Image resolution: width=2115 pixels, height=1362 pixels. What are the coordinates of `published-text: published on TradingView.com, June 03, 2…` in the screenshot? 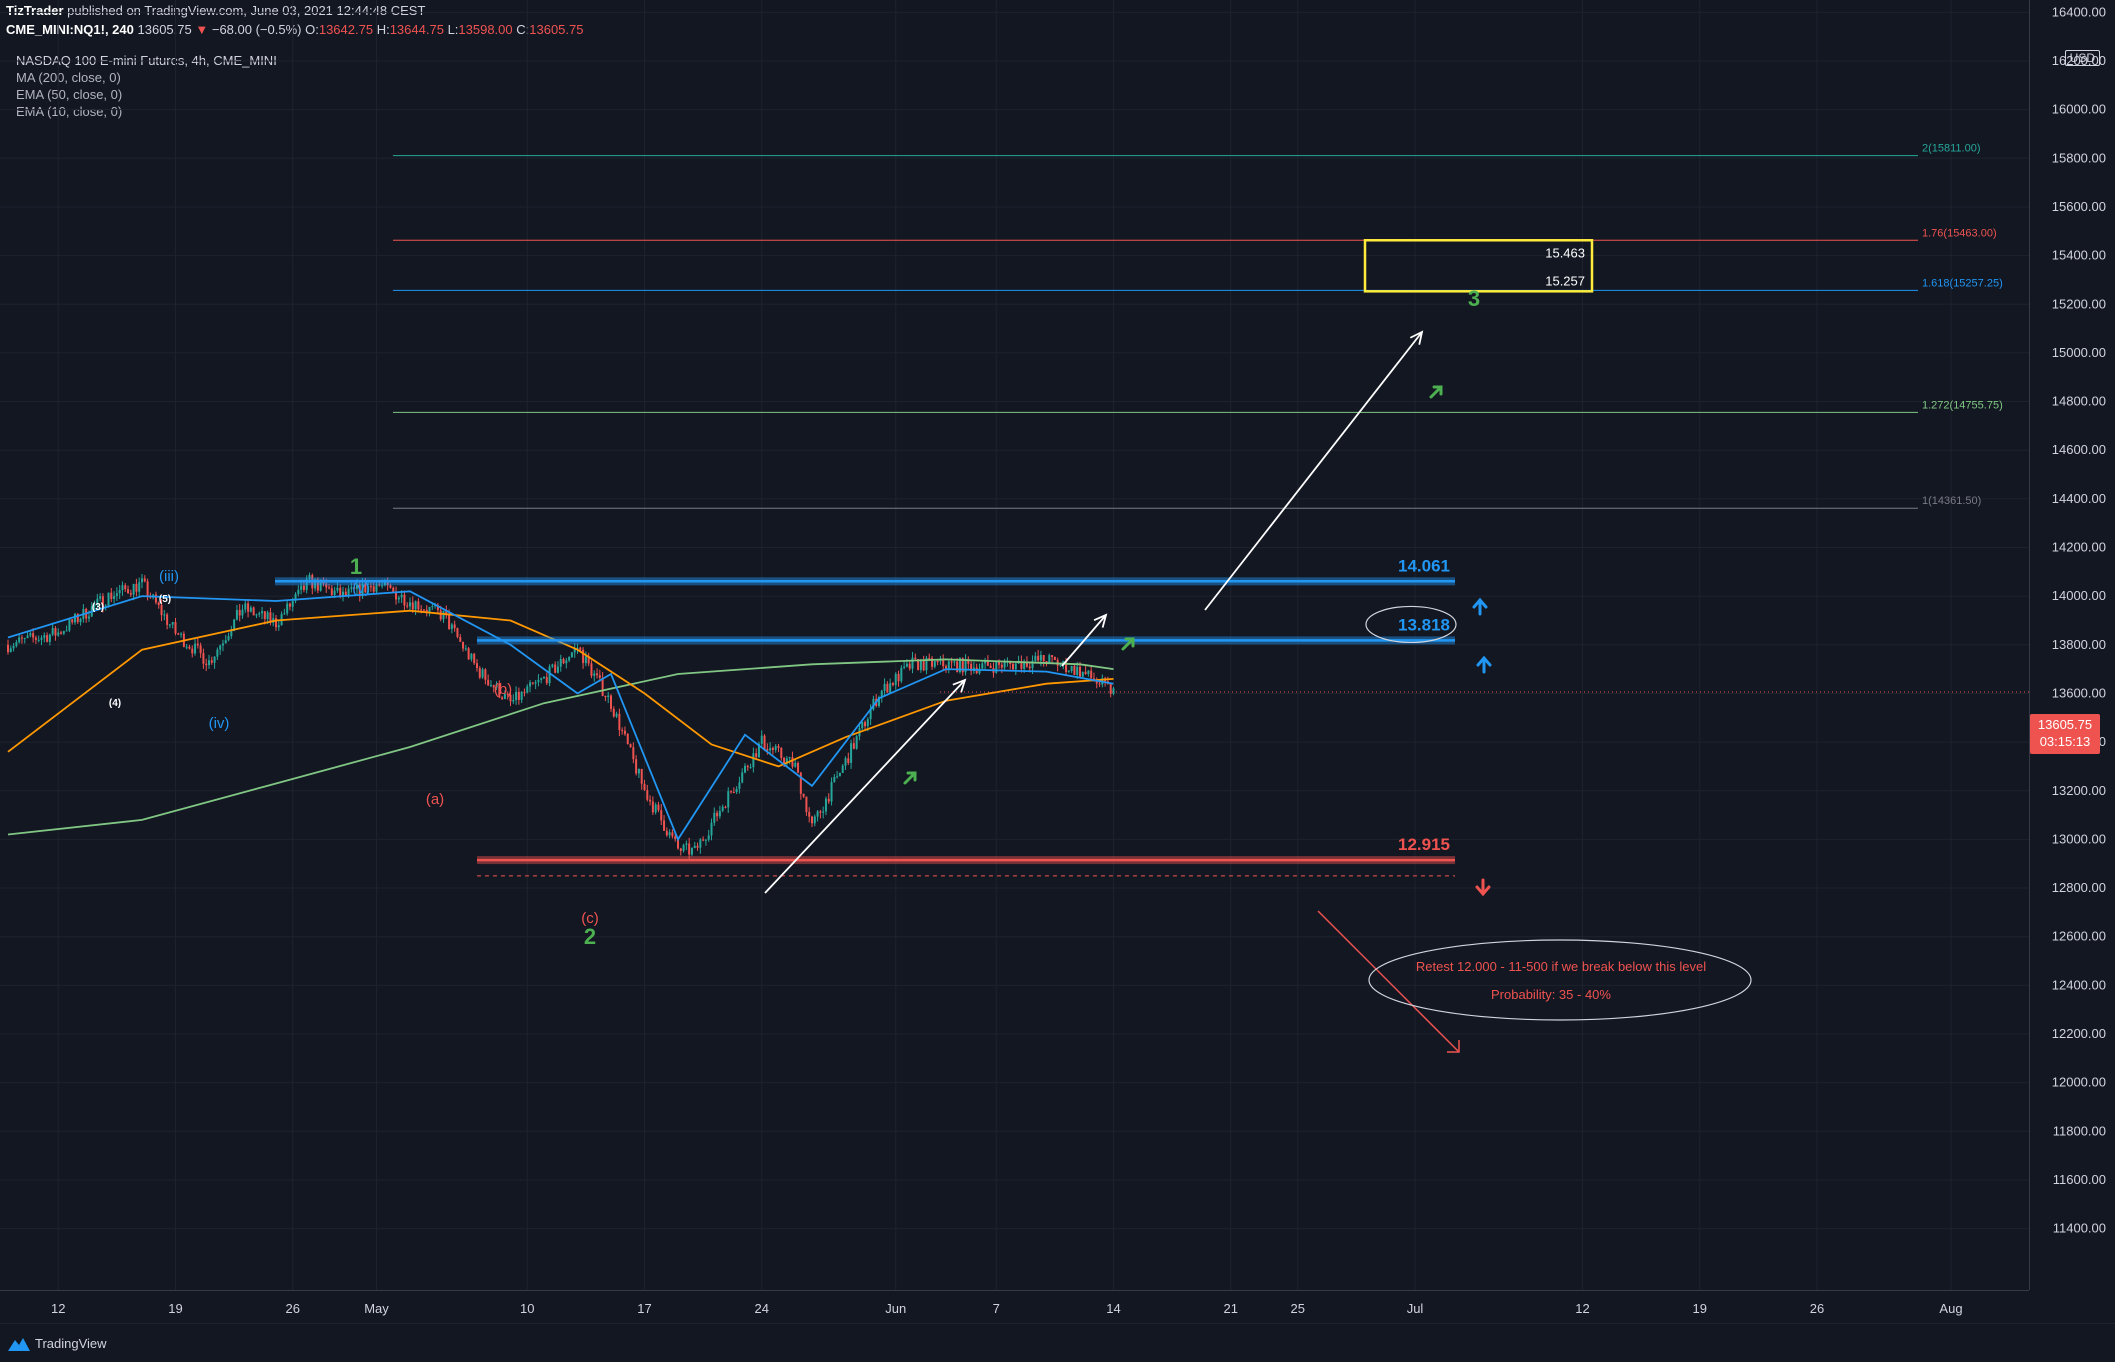 It's located at (244, 10).